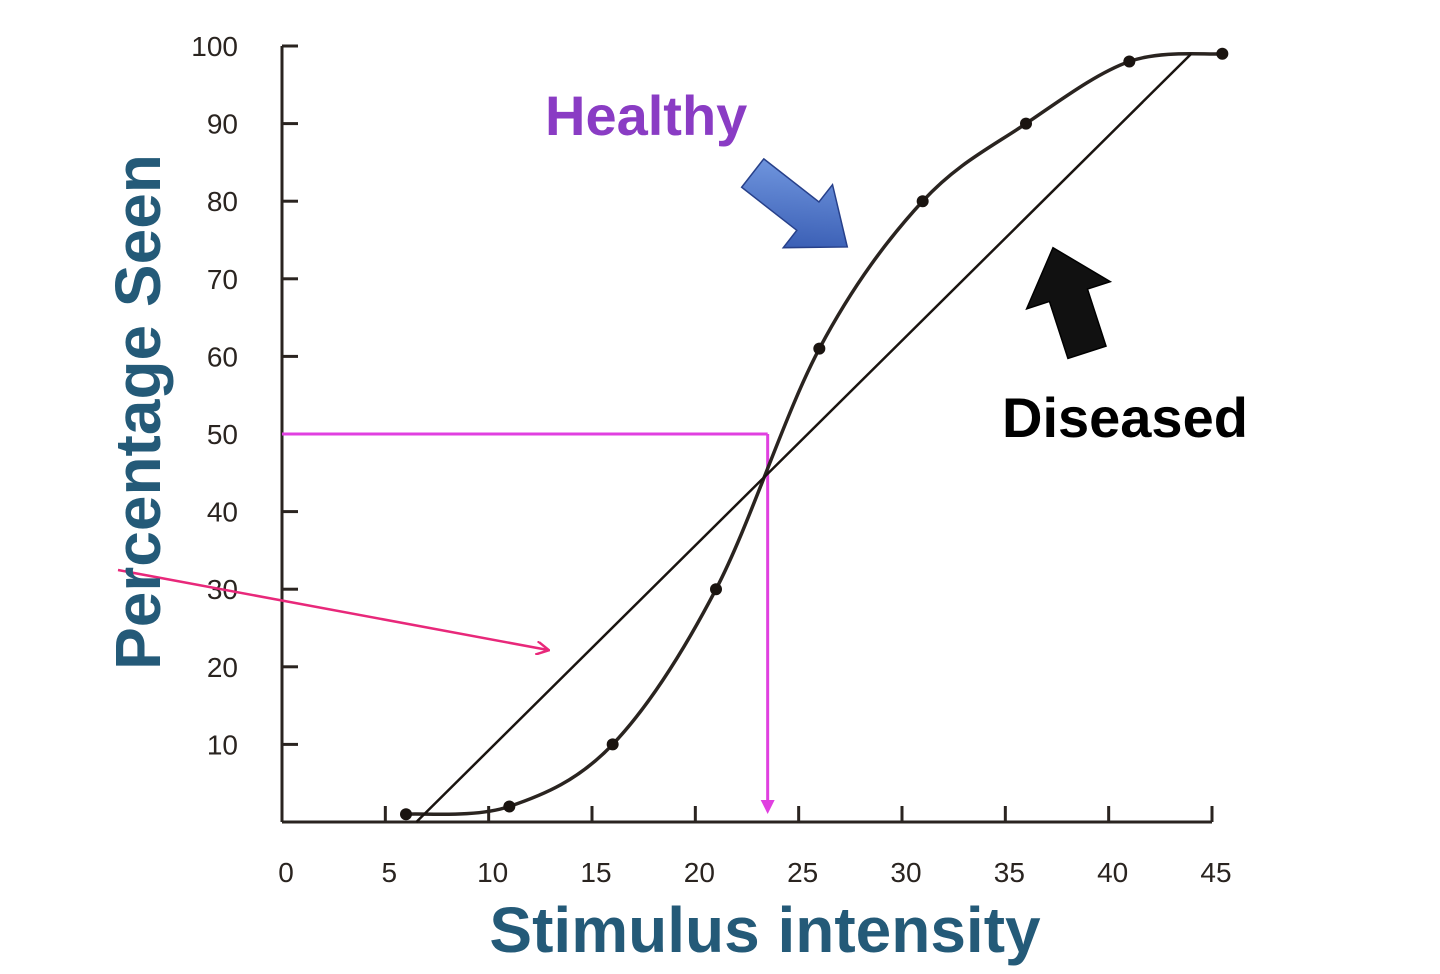 The image size is (1440, 974). I want to click on x-tick-label: 40, so click(1112, 872).